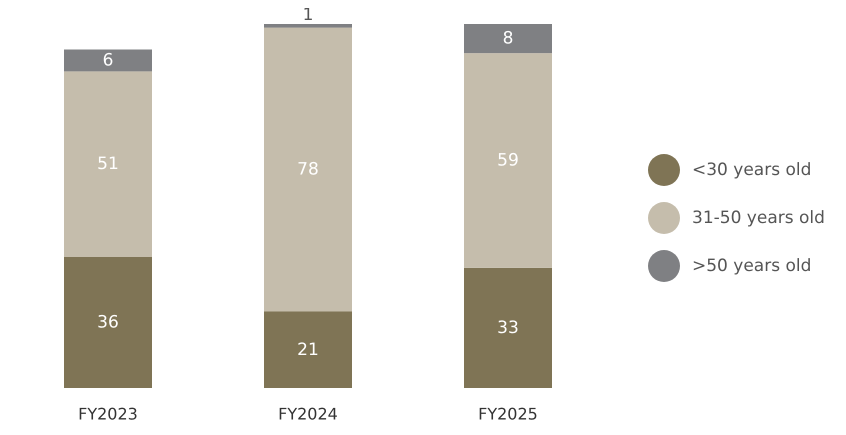  I want to click on legend-label: 31-50 years old, so click(758, 218).